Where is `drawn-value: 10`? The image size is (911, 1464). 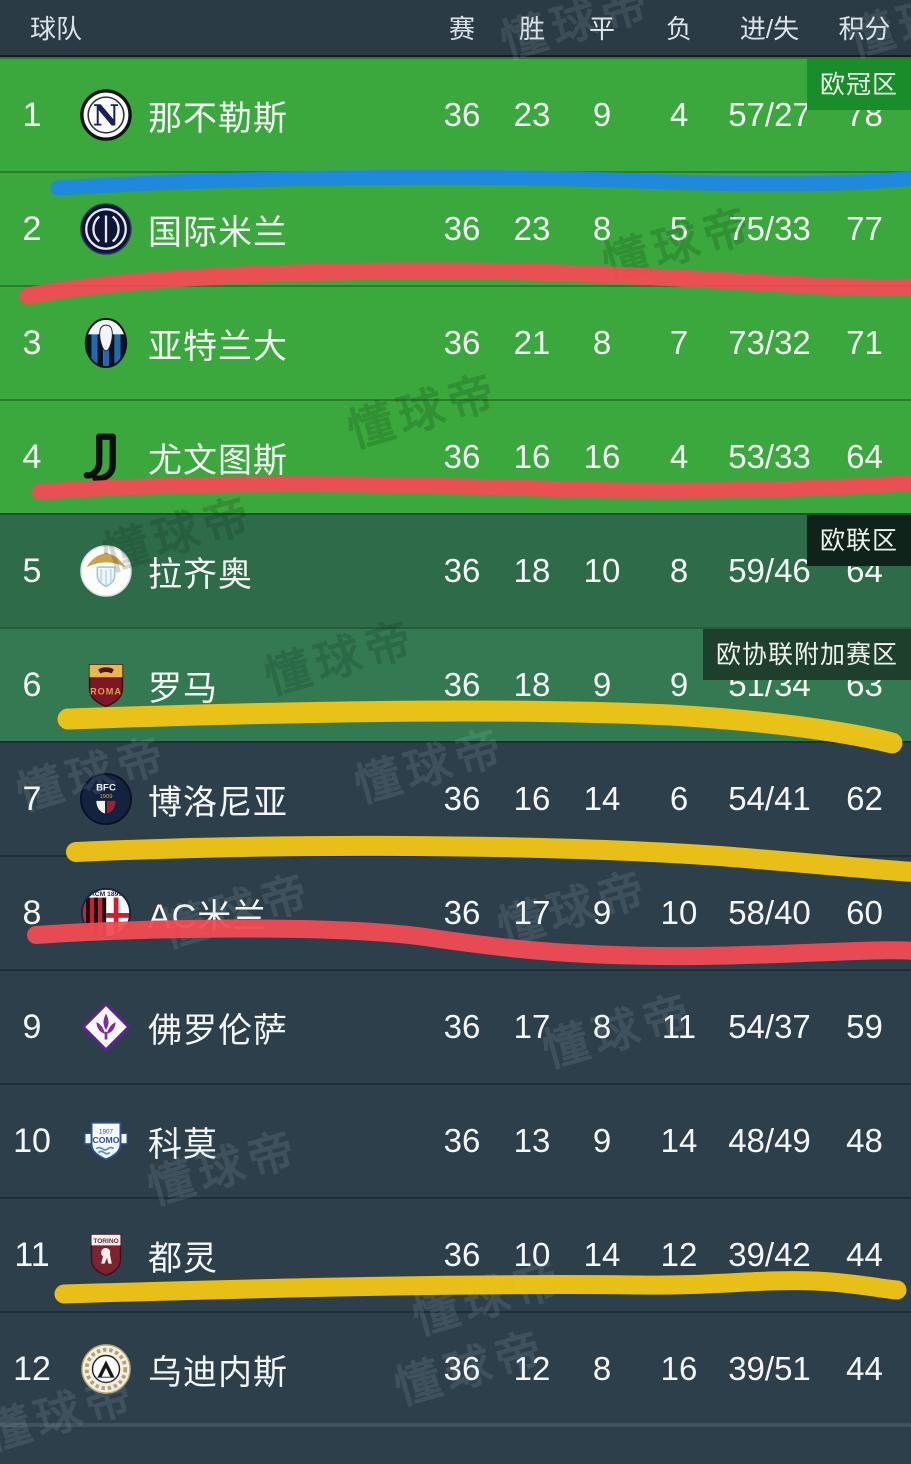 drawn-value: 10 is located at coordinates (602, 570).